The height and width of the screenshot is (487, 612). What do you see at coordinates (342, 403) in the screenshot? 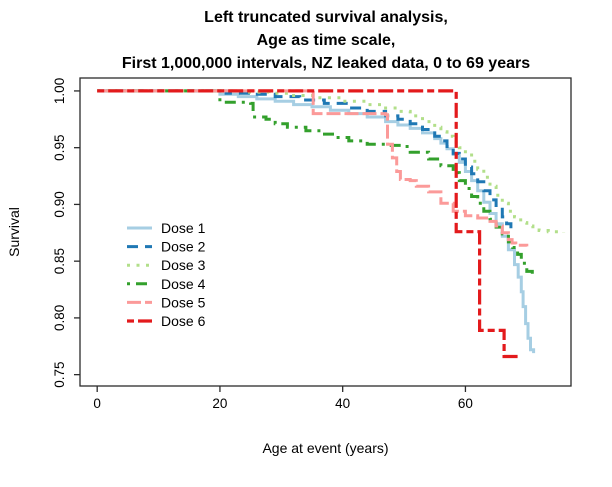
I see `x-tick-label: 40` at bounding box center [342, 403].